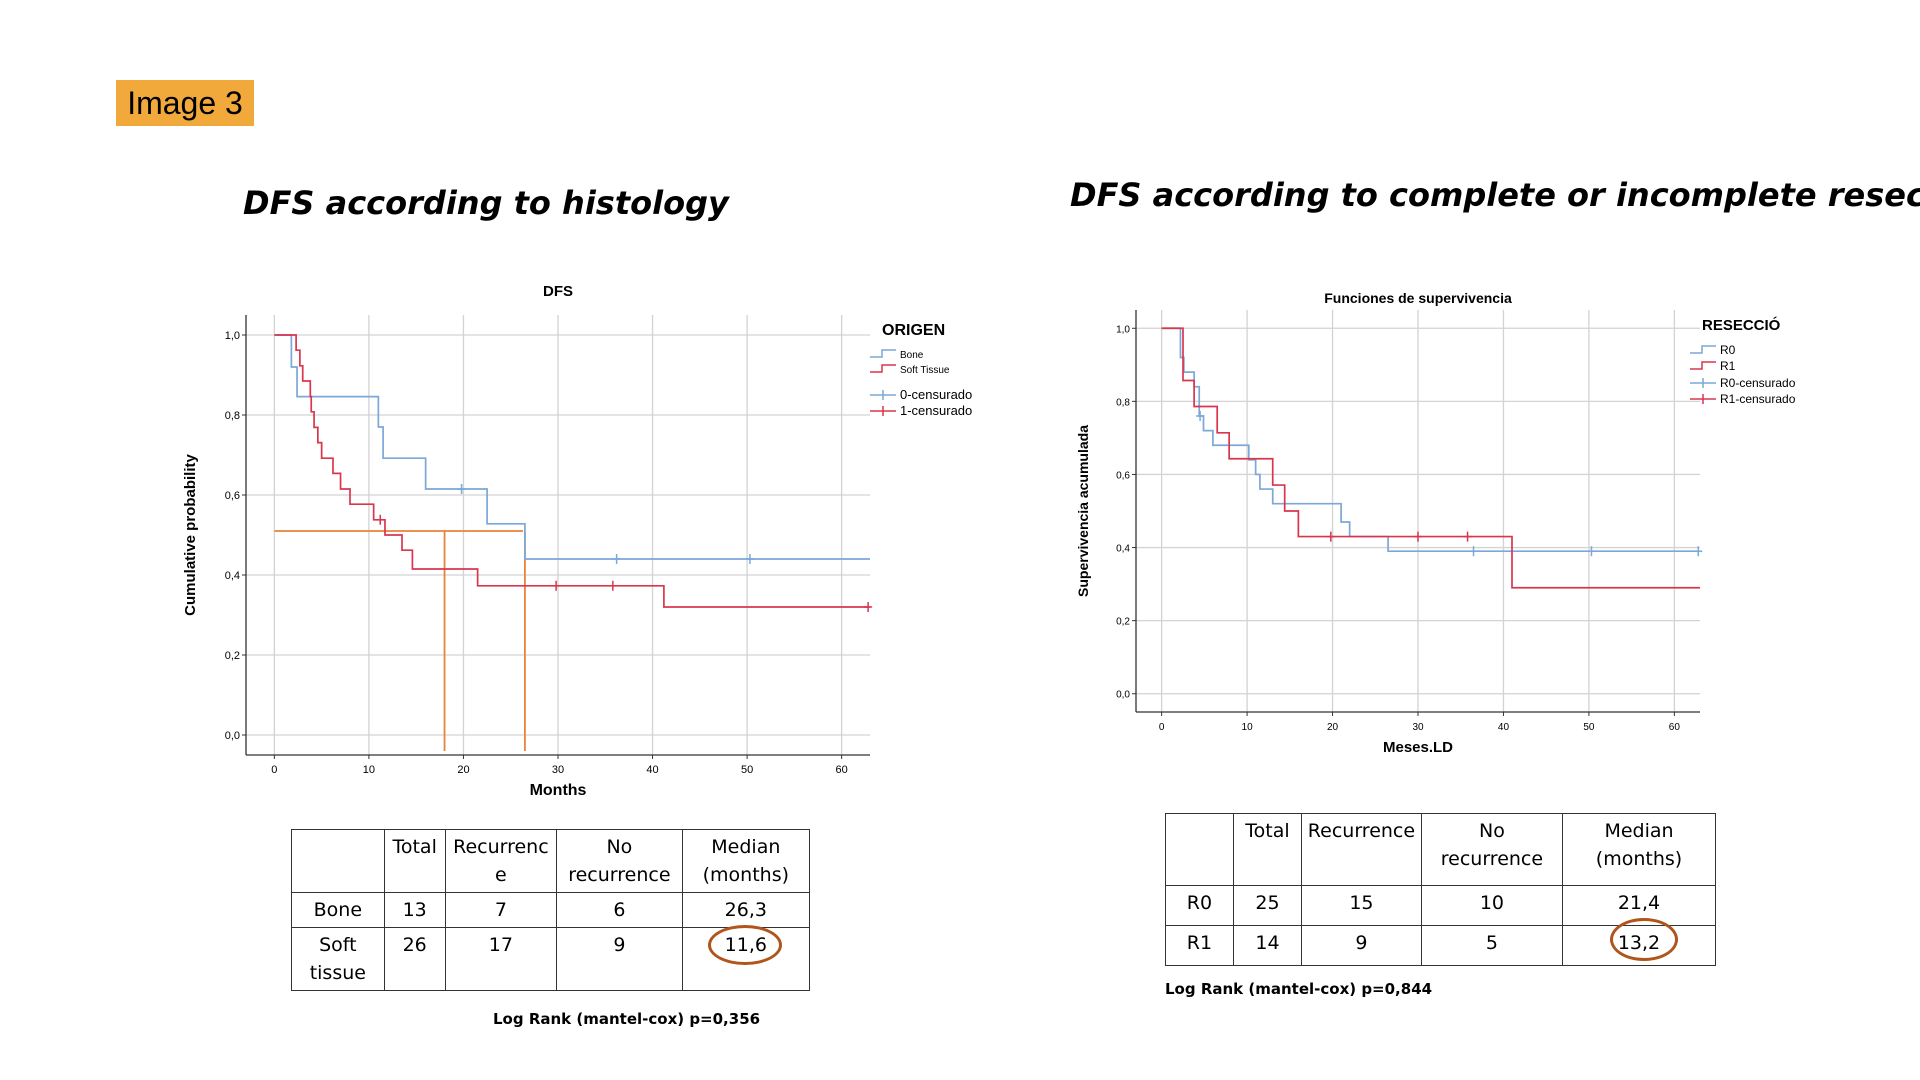 This screenshot has width=1920, height=1080. Describe the element at coordinates (619, 910) in the screenshot. I see `table-cell: 6` at that location.